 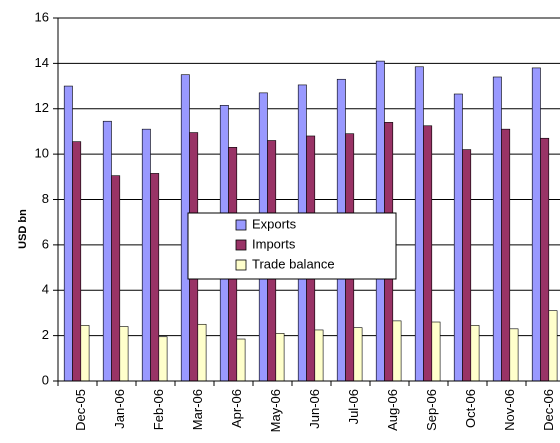 I want to click on legend-label: Exports, so click(x=274, y=223).